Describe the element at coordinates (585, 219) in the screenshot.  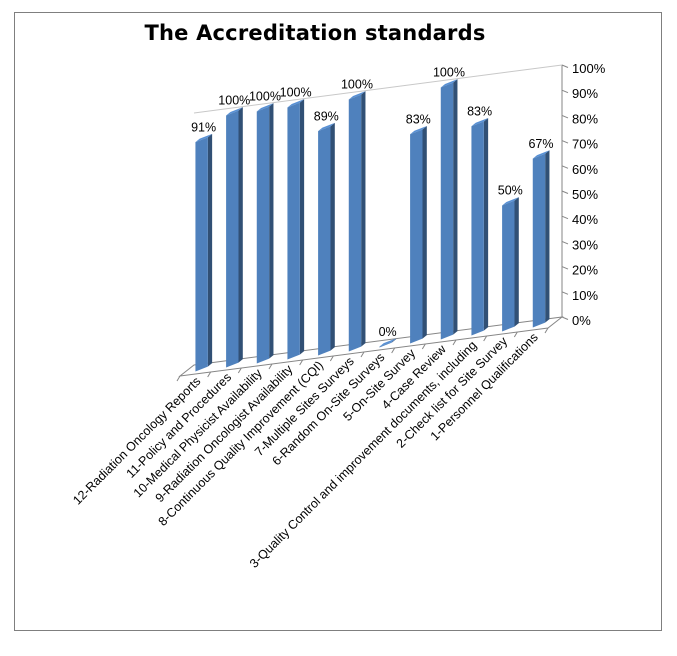
I see `value-tick-label: 40%` at that location.